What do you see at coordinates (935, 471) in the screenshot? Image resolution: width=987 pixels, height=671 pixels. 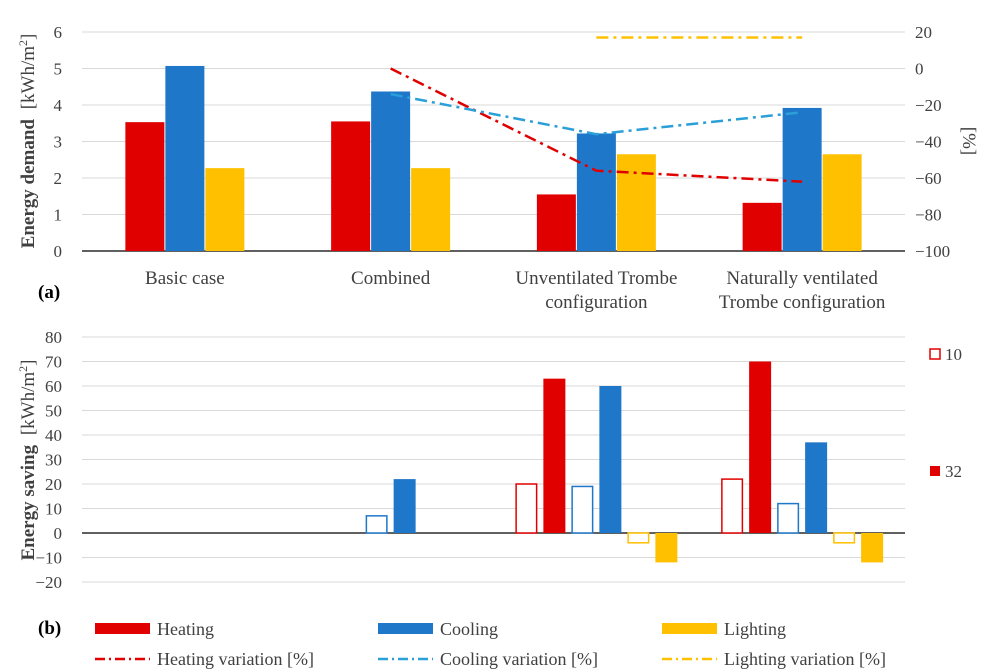 I see `side-legend-solid-swatch` at bounding box center [935, 471].